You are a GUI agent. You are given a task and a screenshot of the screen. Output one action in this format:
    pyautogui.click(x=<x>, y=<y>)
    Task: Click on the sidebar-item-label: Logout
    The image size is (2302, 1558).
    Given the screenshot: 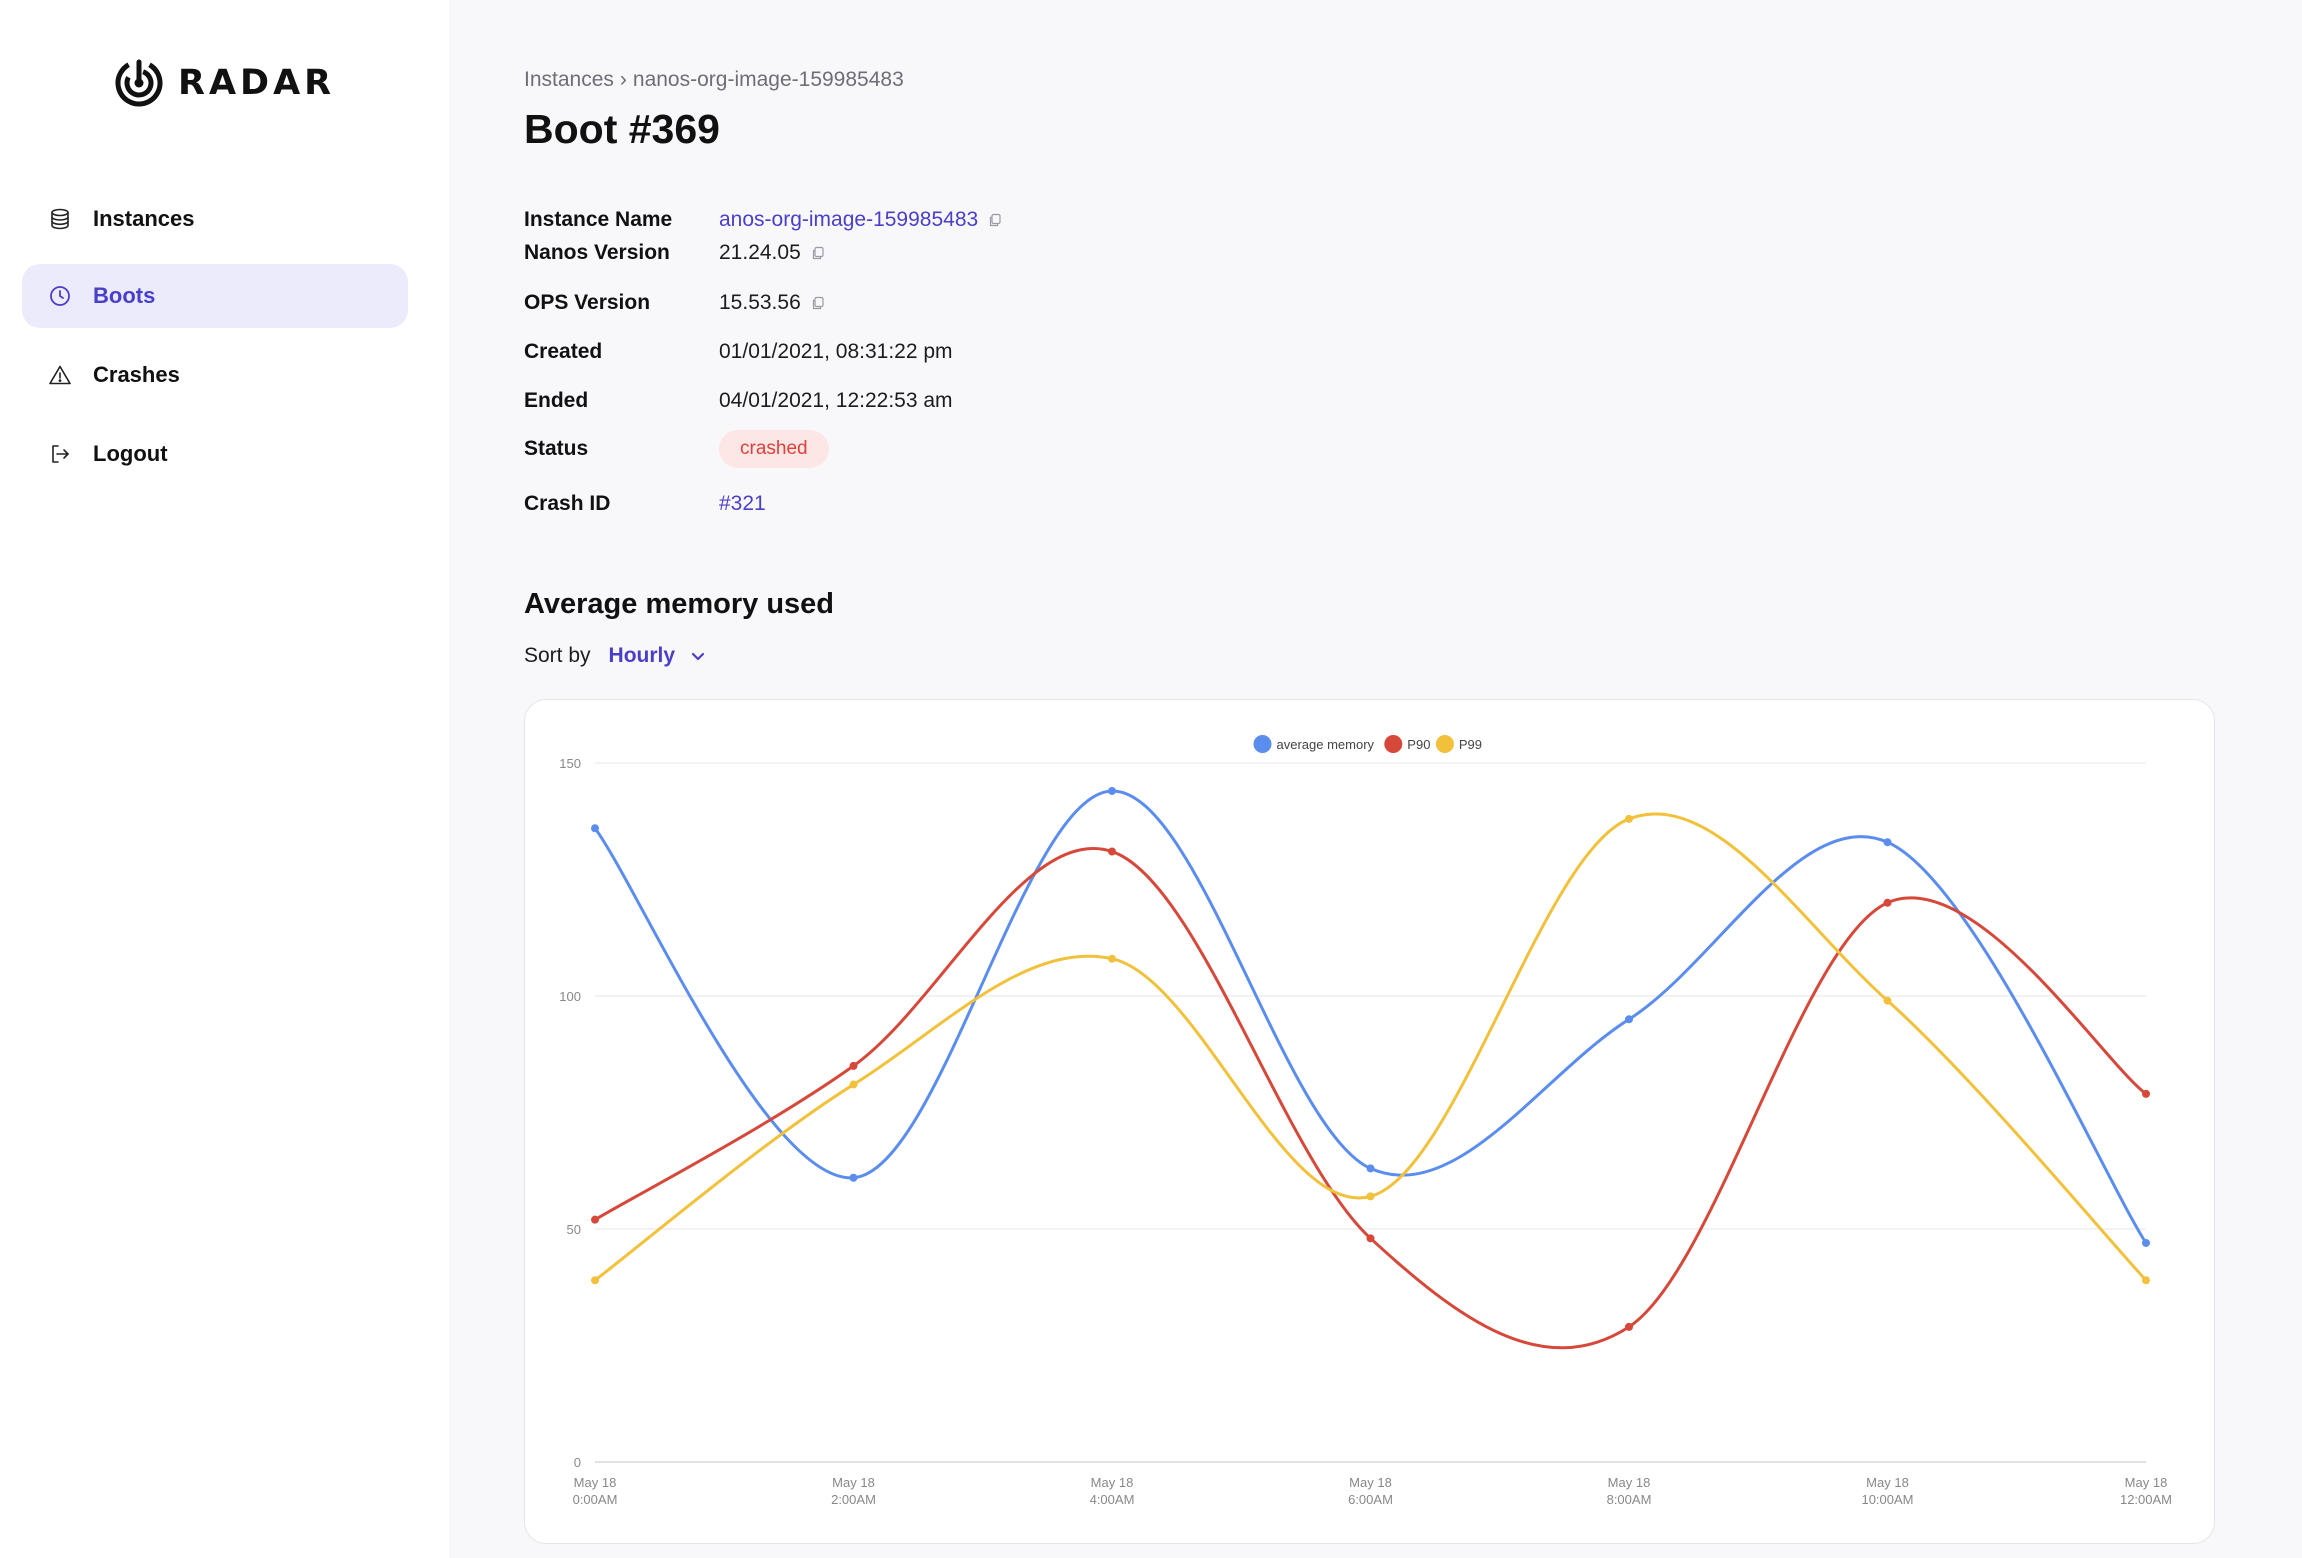 What is the action you would take?
    pyautogui.click(x=130, y=453)
    